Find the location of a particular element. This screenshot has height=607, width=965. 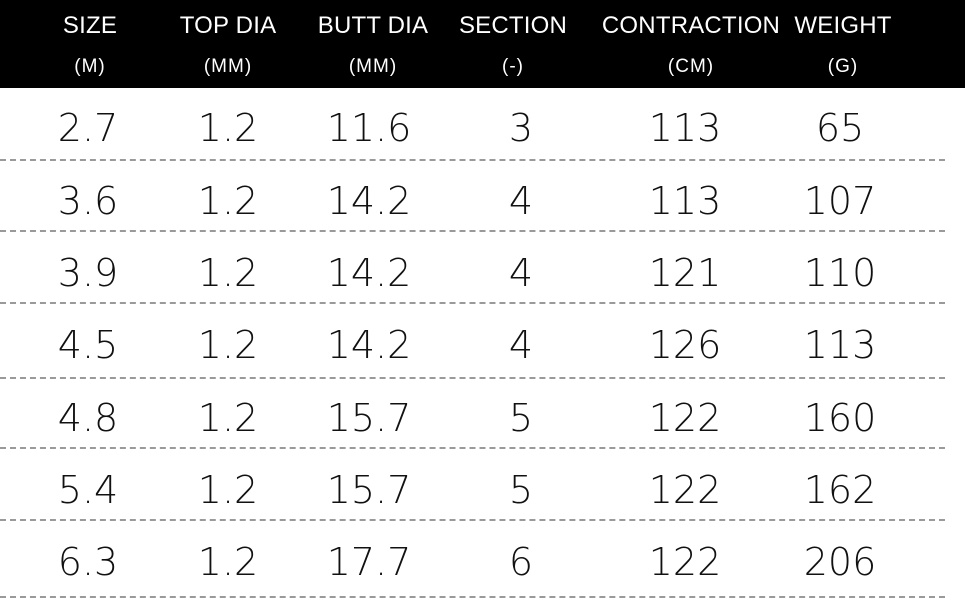

table-row: 3.9 1.2 14.2 4 121 110 is located at coordinates (482, 273).